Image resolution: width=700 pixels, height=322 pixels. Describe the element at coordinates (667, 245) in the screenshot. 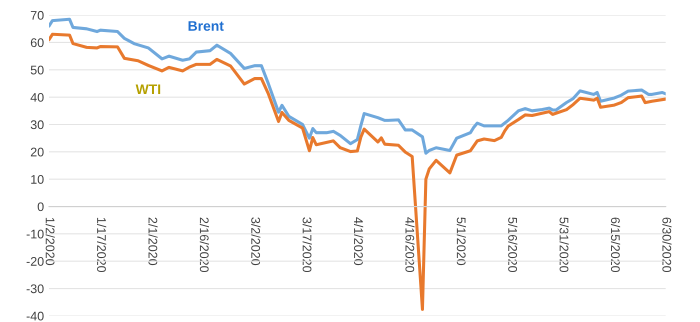

I see `x-tick-label: 6/30/2020` at that location.